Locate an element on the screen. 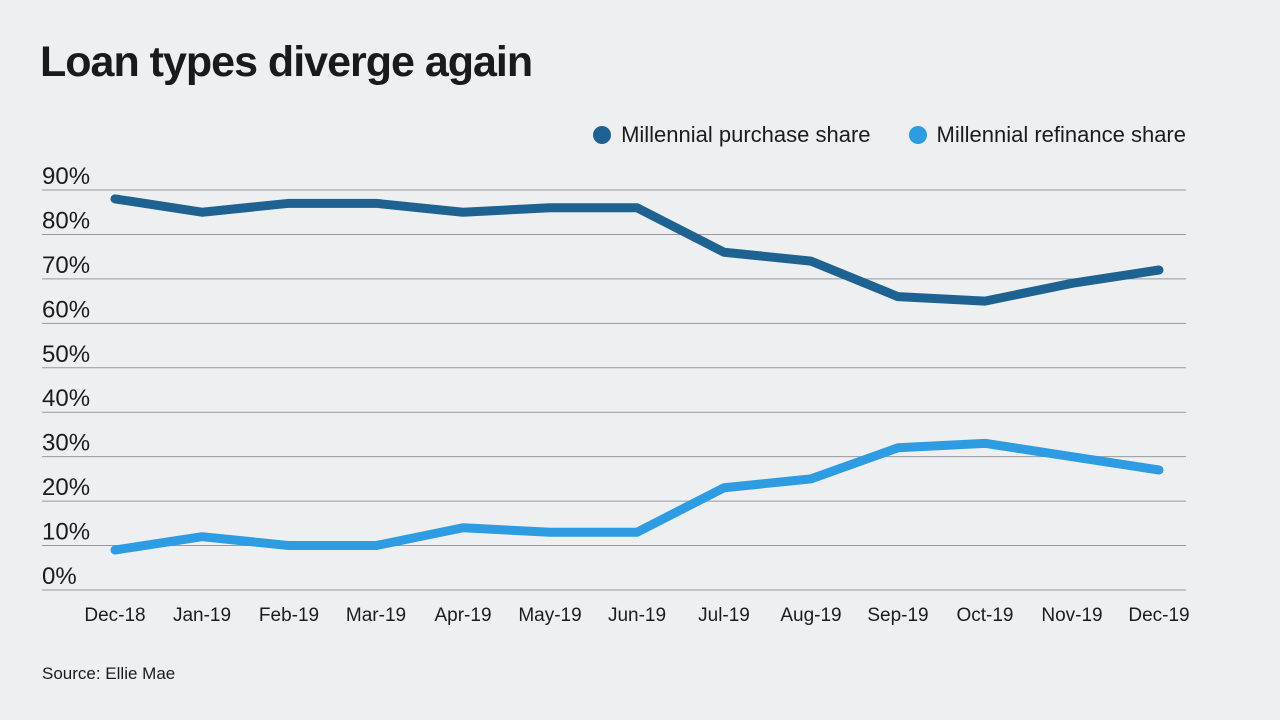 The height and width of the screenshot is (720, 1280). series-line-purchase is located at coordinates (637, 250).